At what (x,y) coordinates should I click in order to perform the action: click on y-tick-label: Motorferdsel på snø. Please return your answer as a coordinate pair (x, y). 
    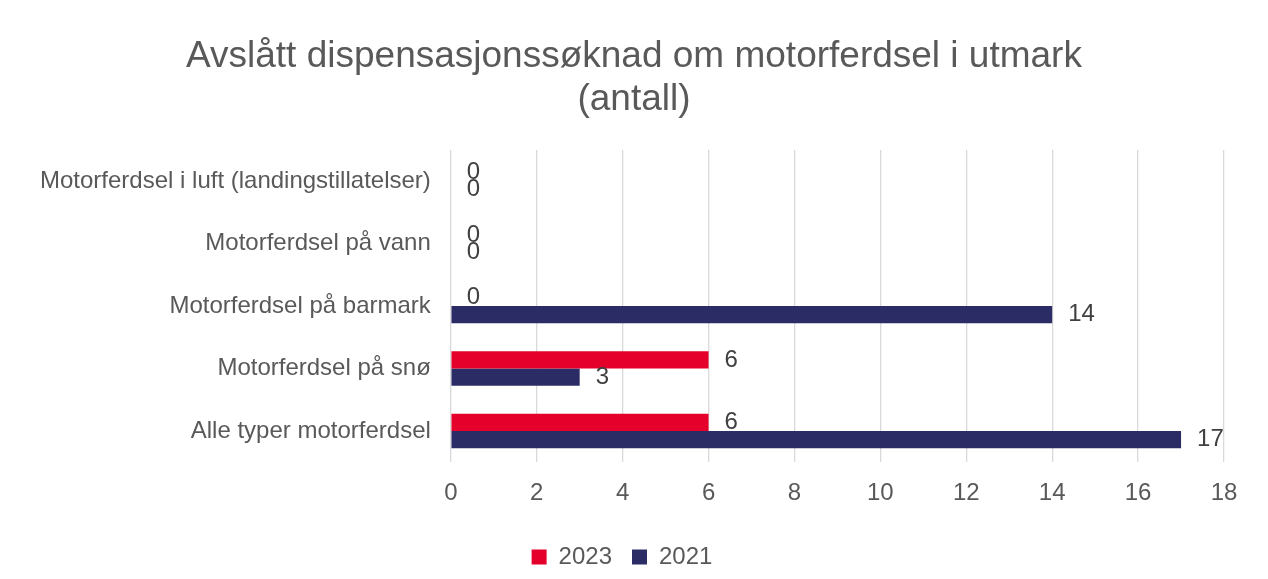
    Looking at the image, I should click on (324, 367).